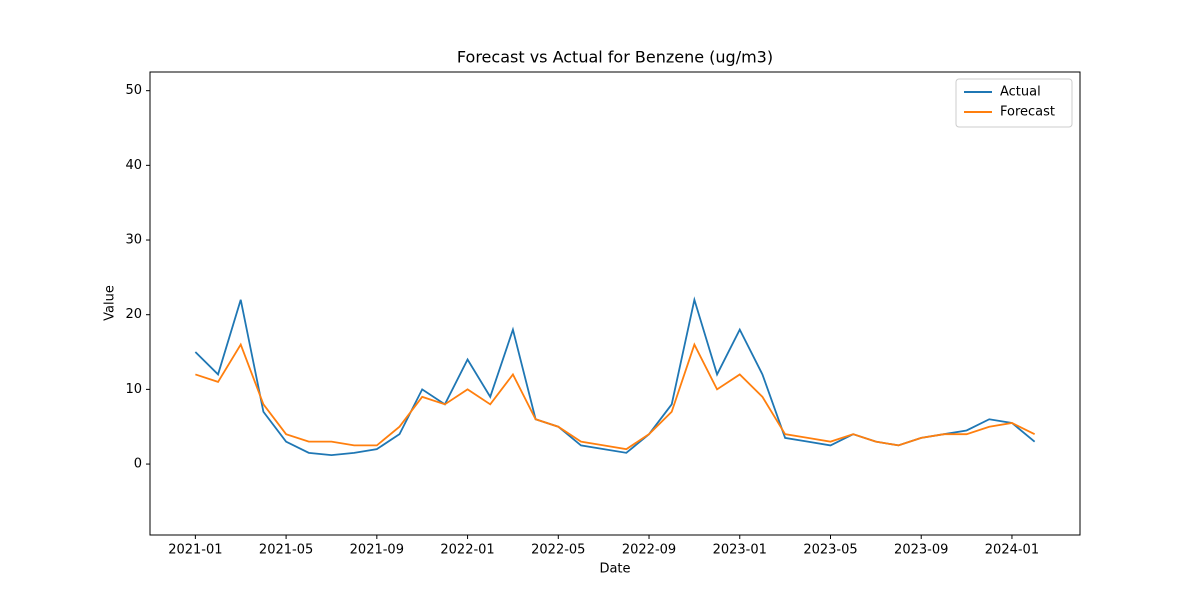 This screenshot has height=604, width=1200. Describe the element at coordinates (649, 550) in the screenshot. I see `x-tick-label: 2022-09` at that location.